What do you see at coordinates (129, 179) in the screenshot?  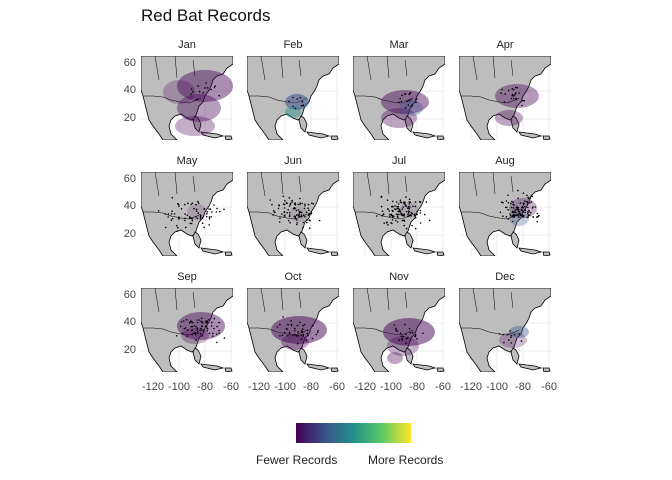 I see `y-tick-label: 60` at bounding box center [129, 179].